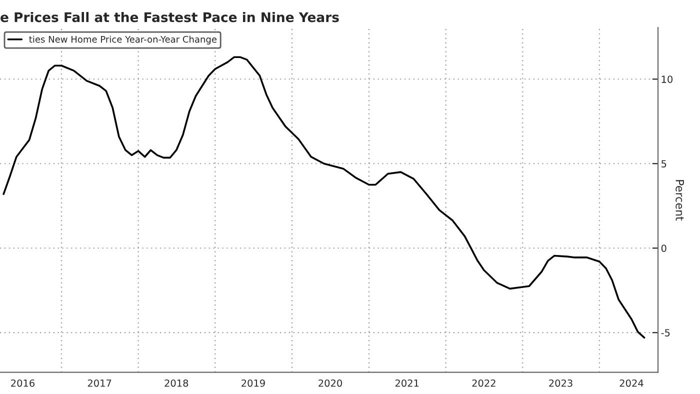 The height and width of the screenshot is (394, 700). What do you see at coordinates (176, 383) in the screenshot?
I see `x-tick-label: 2018` at bounding box center [176, 383].